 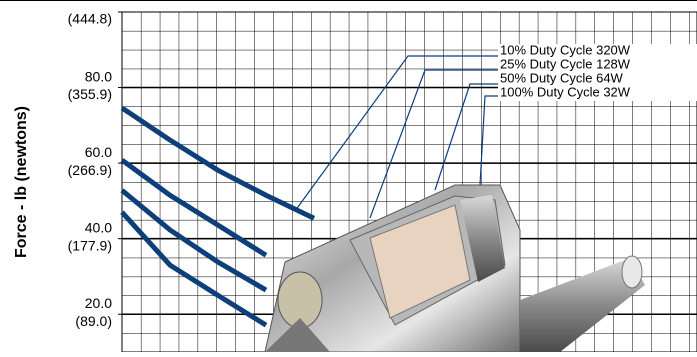 I want to click on photo-coil, so click(x=420, y=261).